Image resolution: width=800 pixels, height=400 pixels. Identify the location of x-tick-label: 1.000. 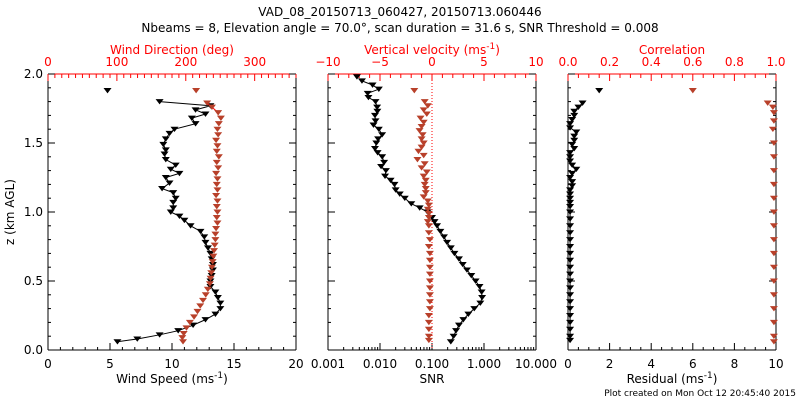
(484, 364).